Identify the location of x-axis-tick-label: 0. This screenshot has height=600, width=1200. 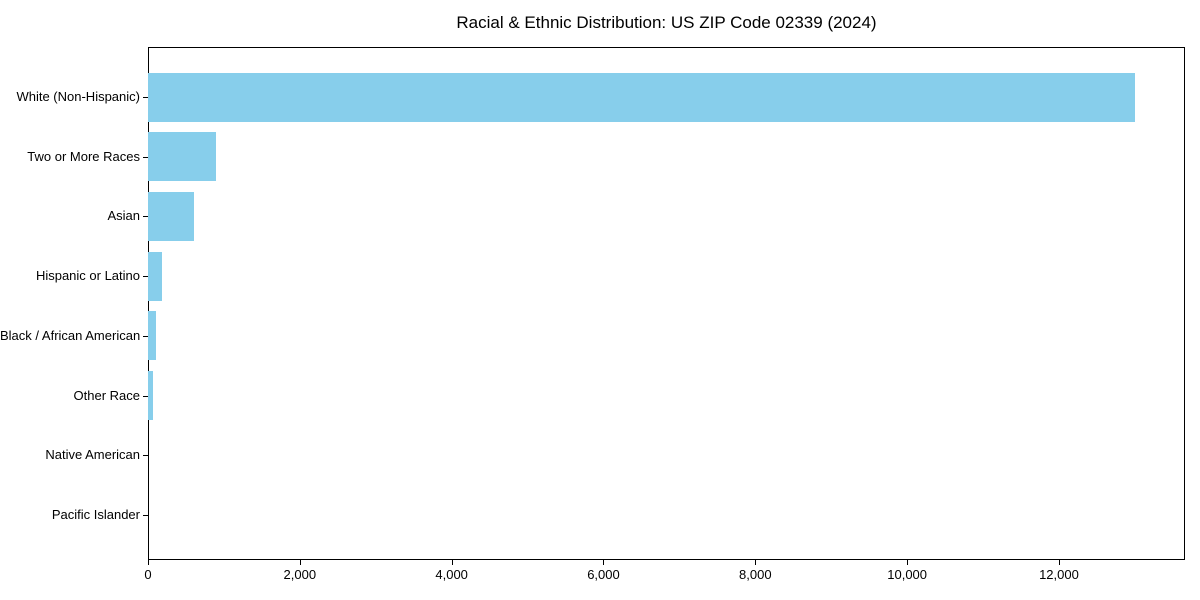
(148, 574).